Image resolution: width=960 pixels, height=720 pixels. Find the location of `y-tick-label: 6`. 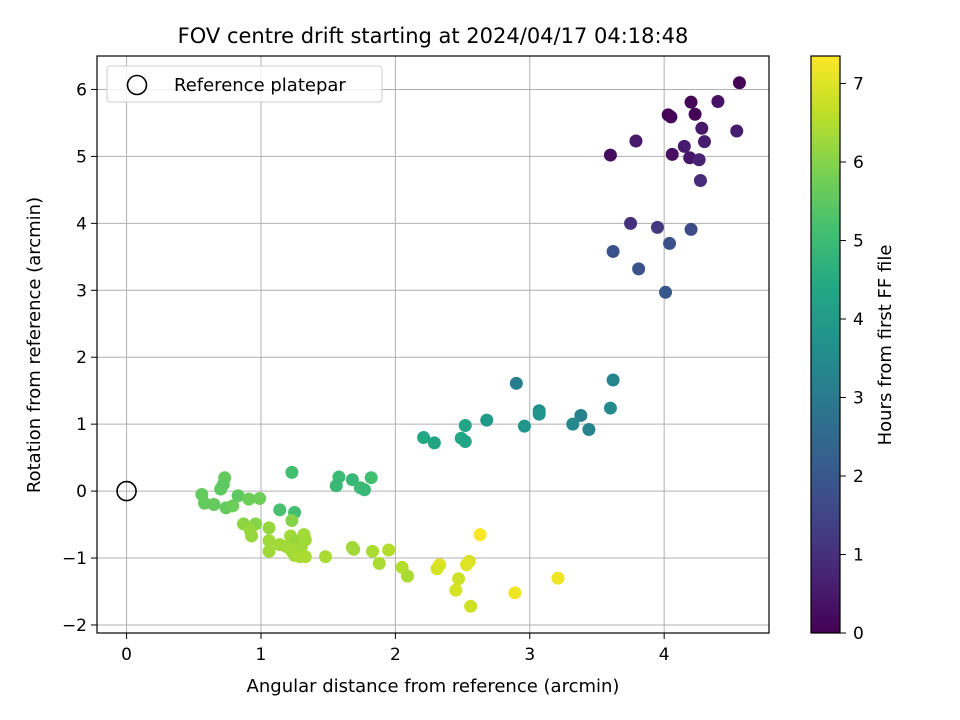

y-tick-label: 6 is located at coordinates (81, 90).